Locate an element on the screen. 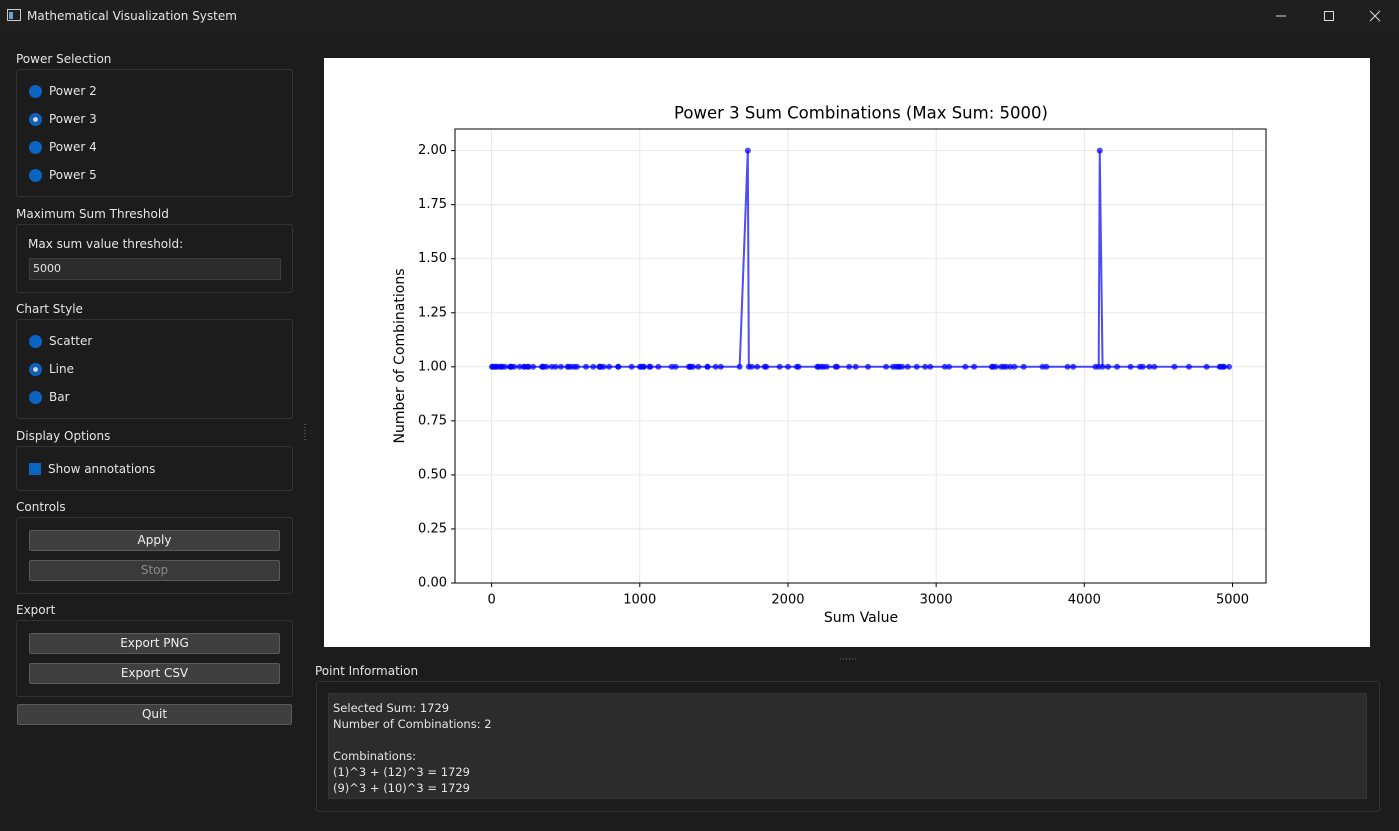 This screenshot has height=831, width=1399. radio-option: Power 5 is located at coordinates (63, 175).